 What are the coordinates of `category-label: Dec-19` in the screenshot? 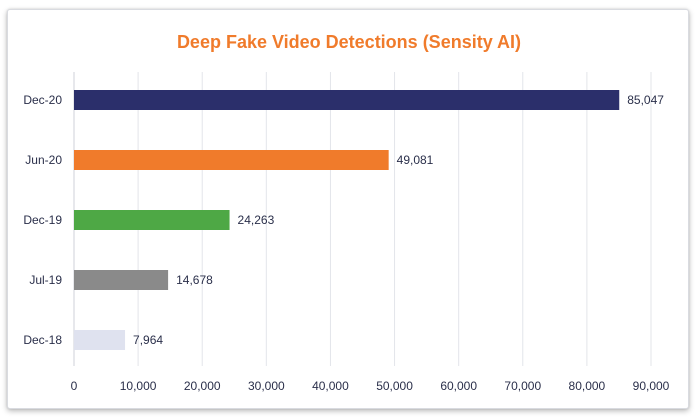 It's located at (42, 220).